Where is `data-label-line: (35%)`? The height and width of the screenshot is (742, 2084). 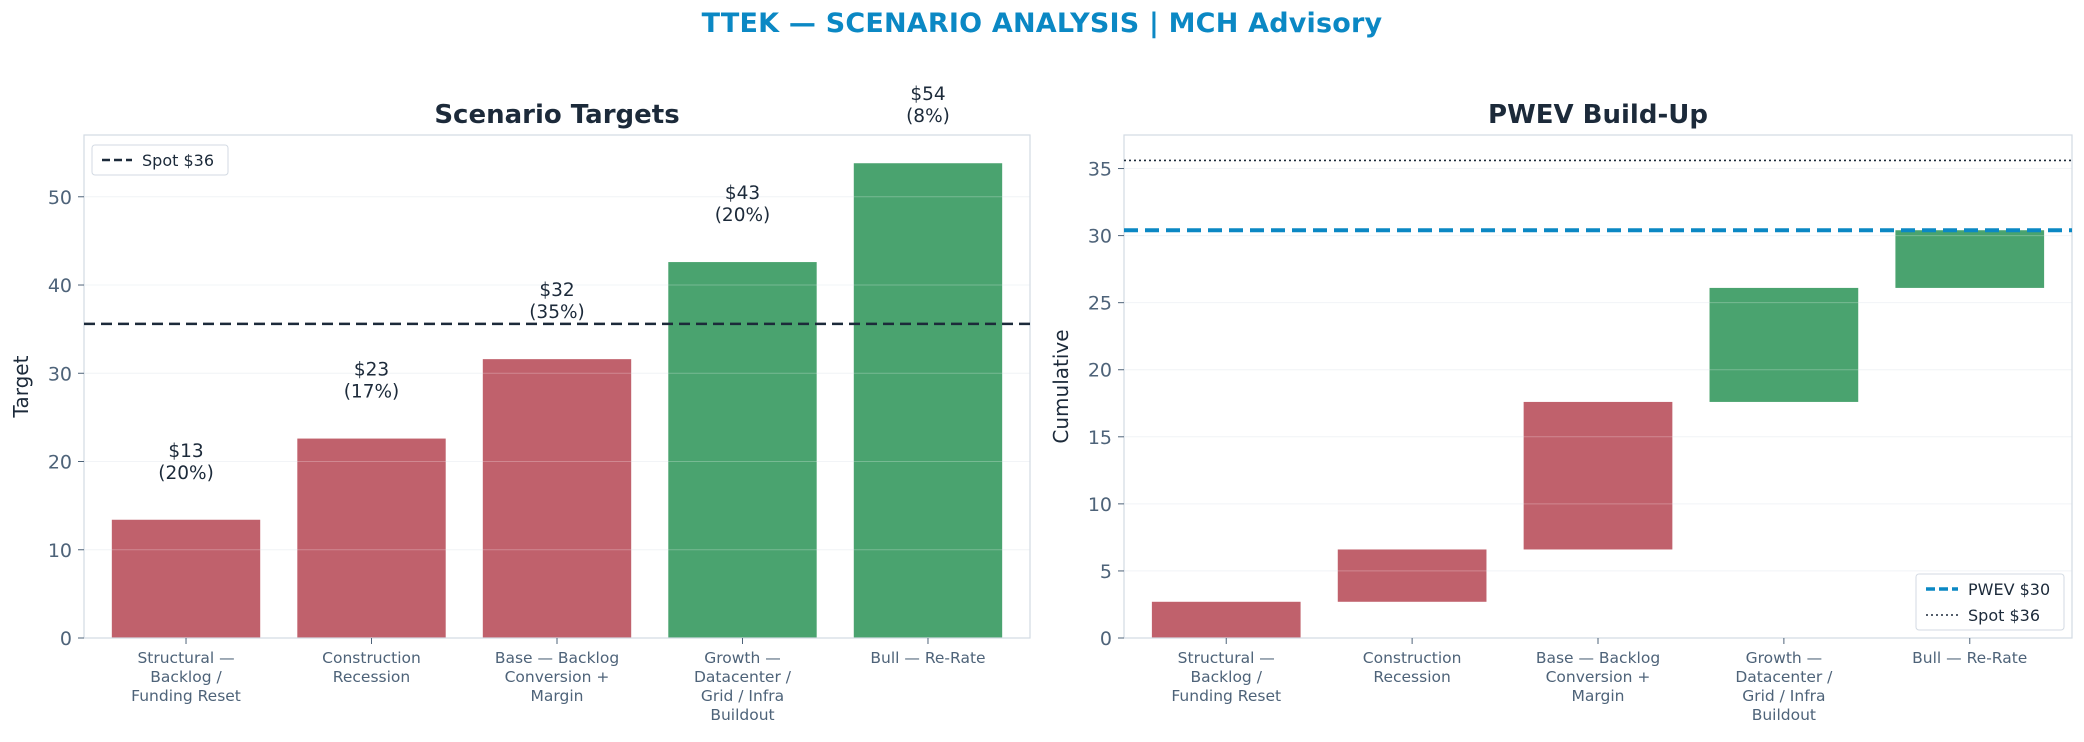
data-label-line: (35%) is located at coordinates (557, 312).